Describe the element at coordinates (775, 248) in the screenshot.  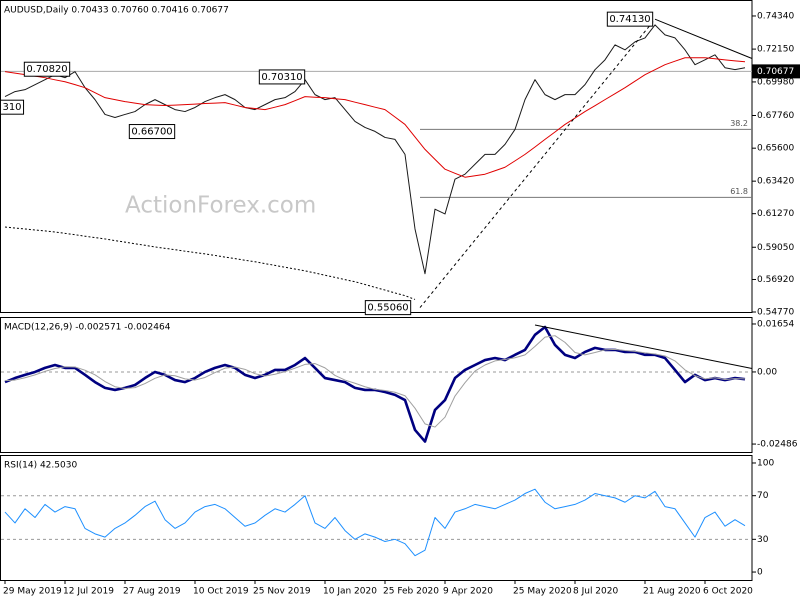
I see `y-tick-label: 0.59050` at that location.